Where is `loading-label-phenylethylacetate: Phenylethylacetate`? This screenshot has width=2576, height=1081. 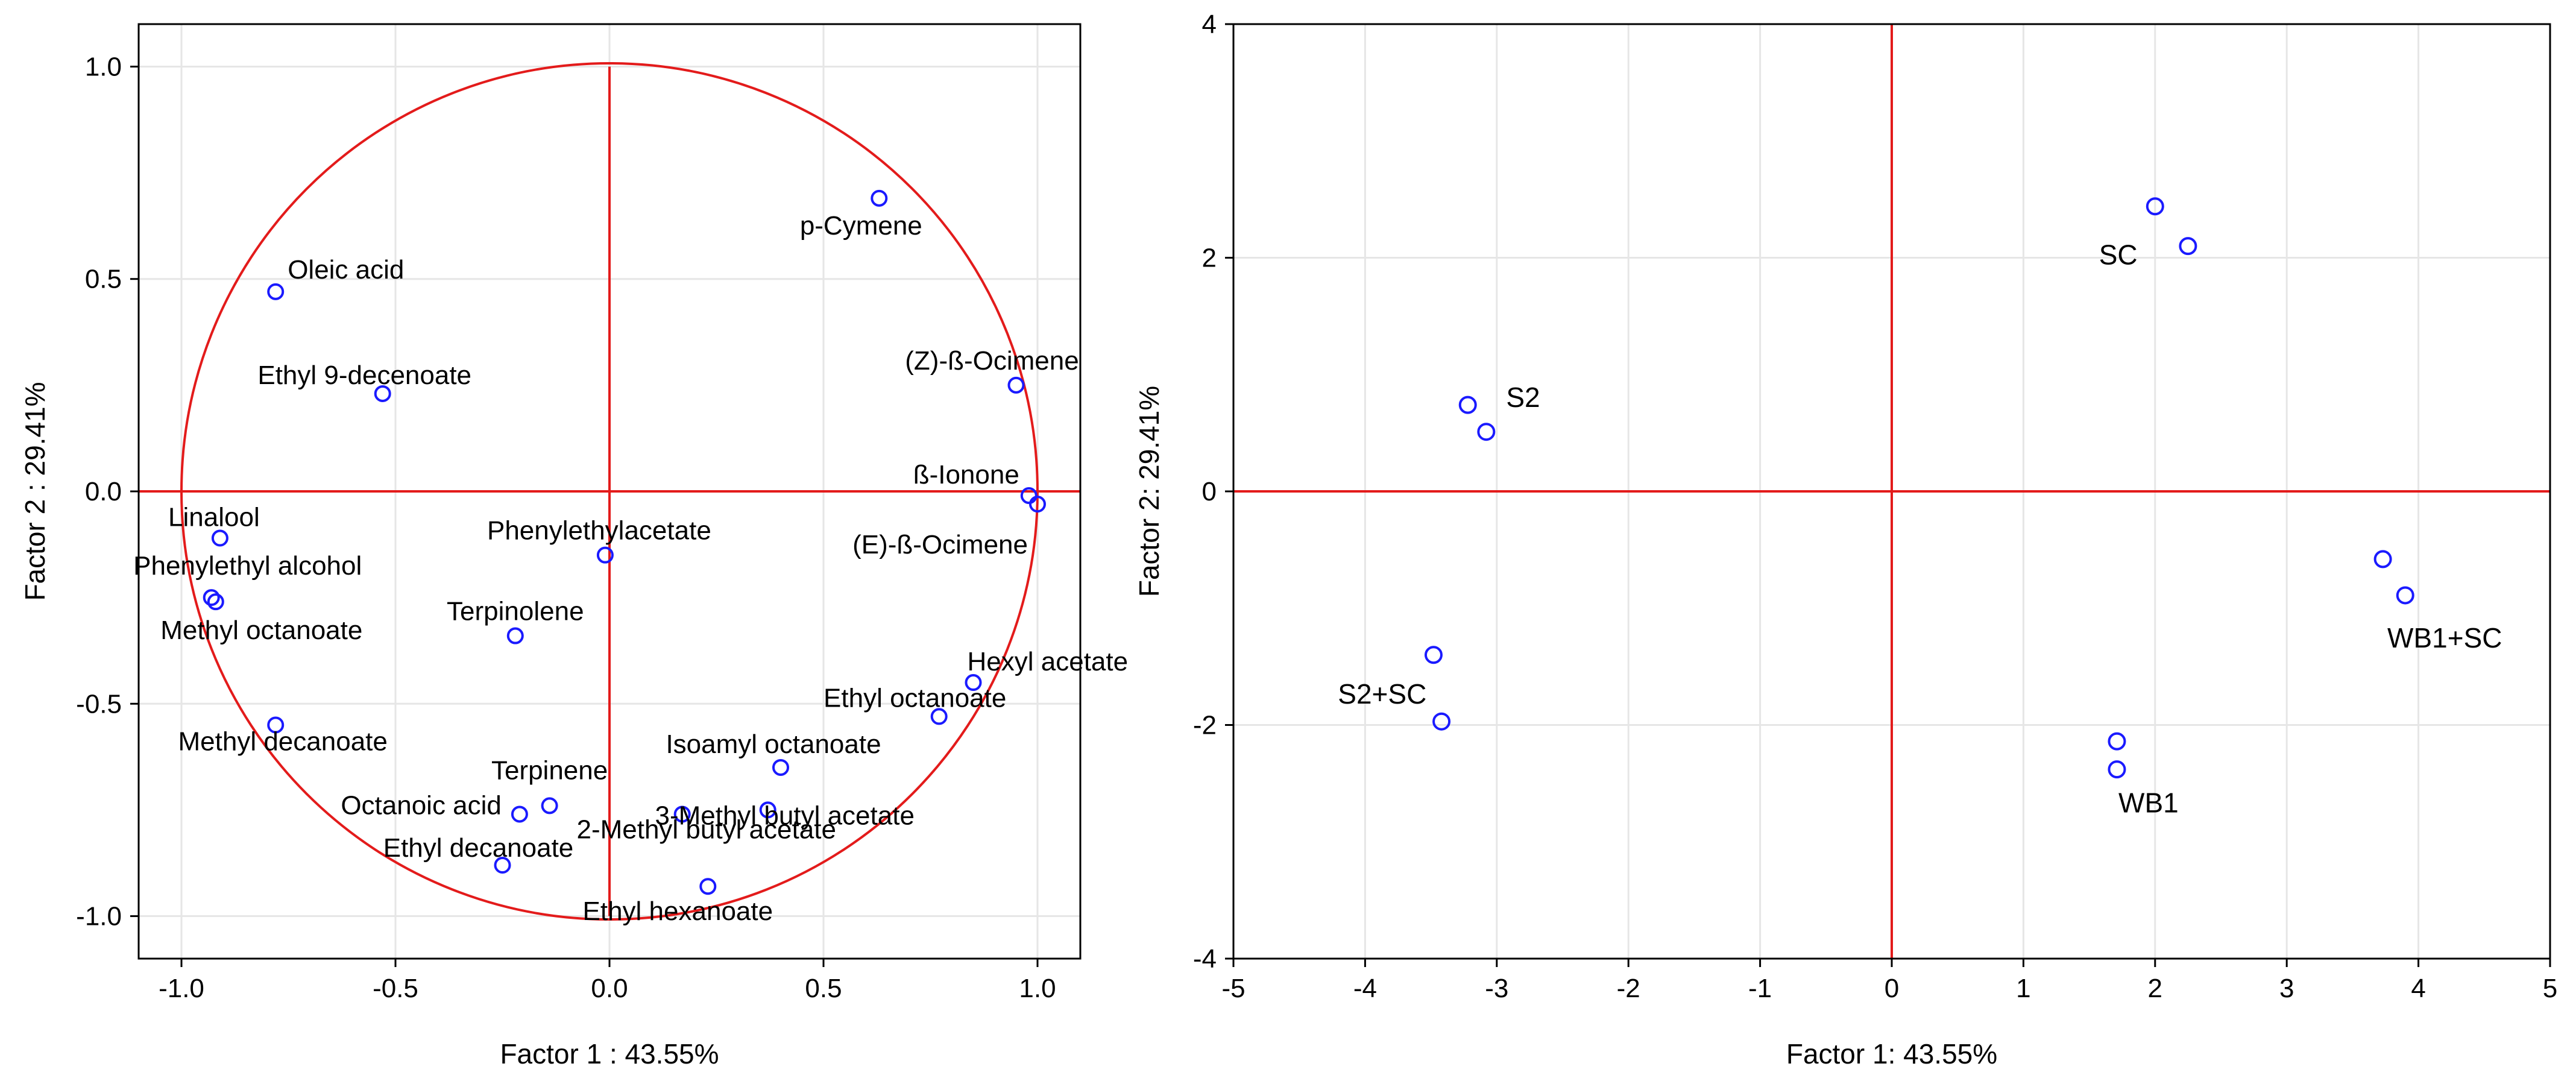 loading-label-phenylethylacetate: Phenylethylacetate is located at coordinates (599, 531).